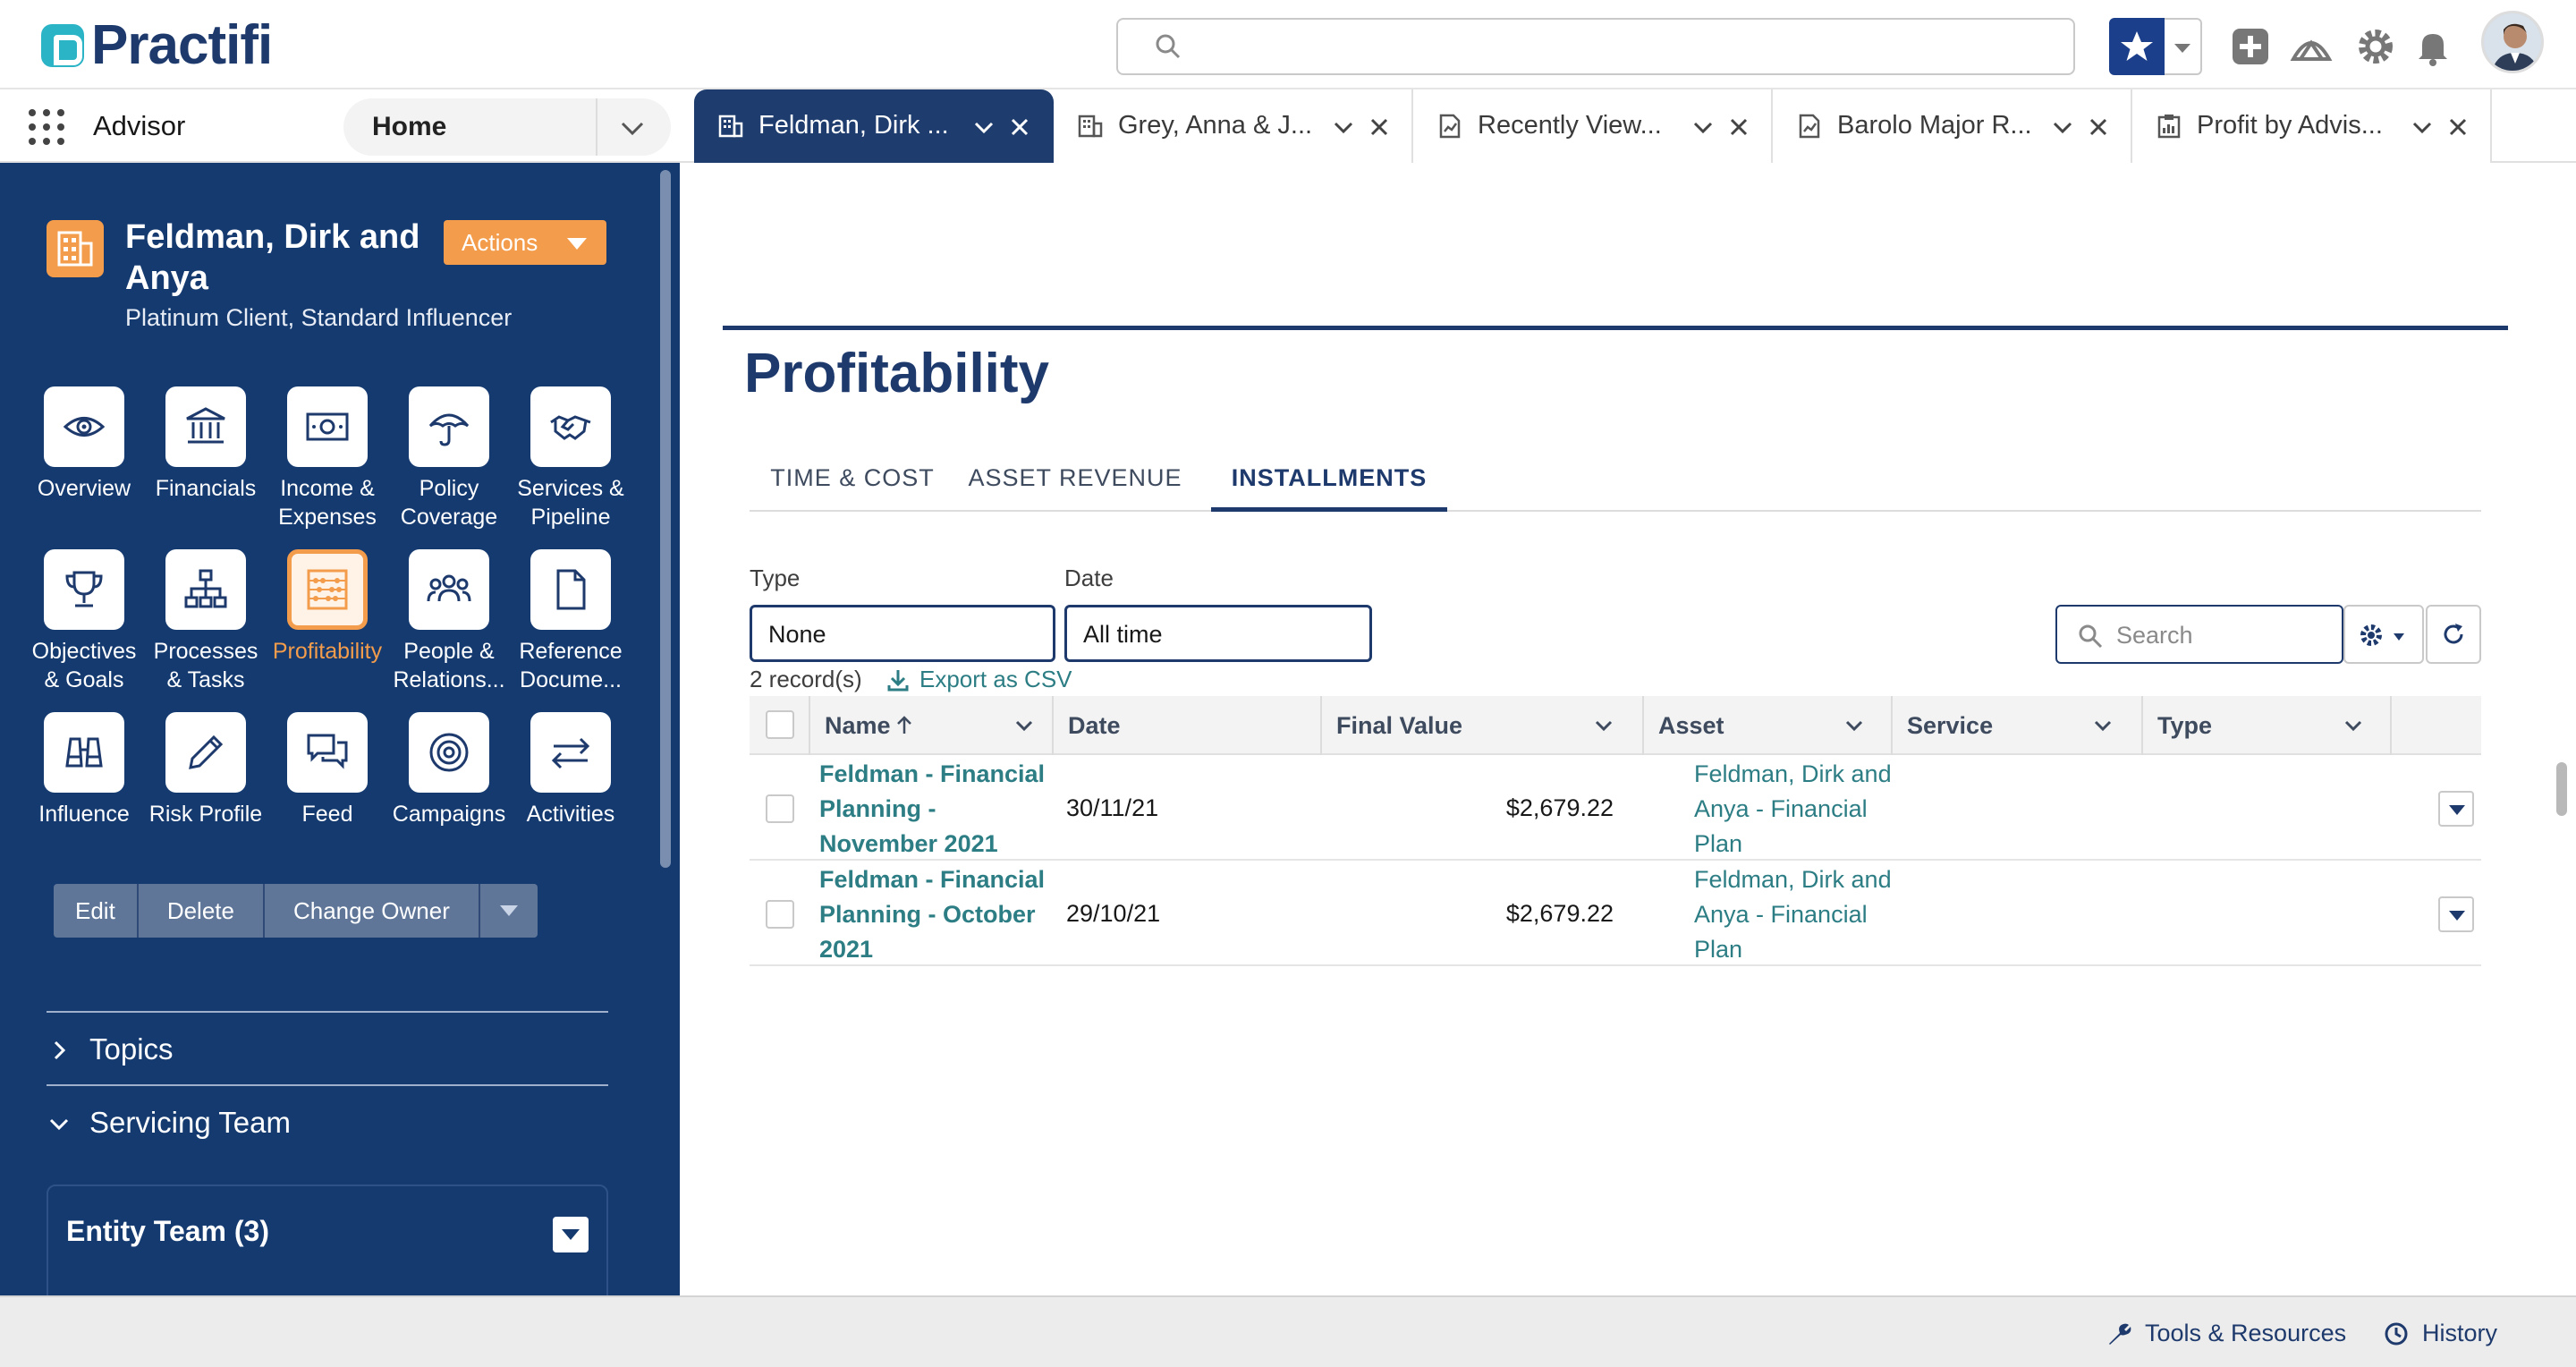 This screenshot has width=2576, height=1367. What do you see at coordinates (139, 125) in the screenshot?
I see `app-name: Advisor` at bounding box center [139, 125].